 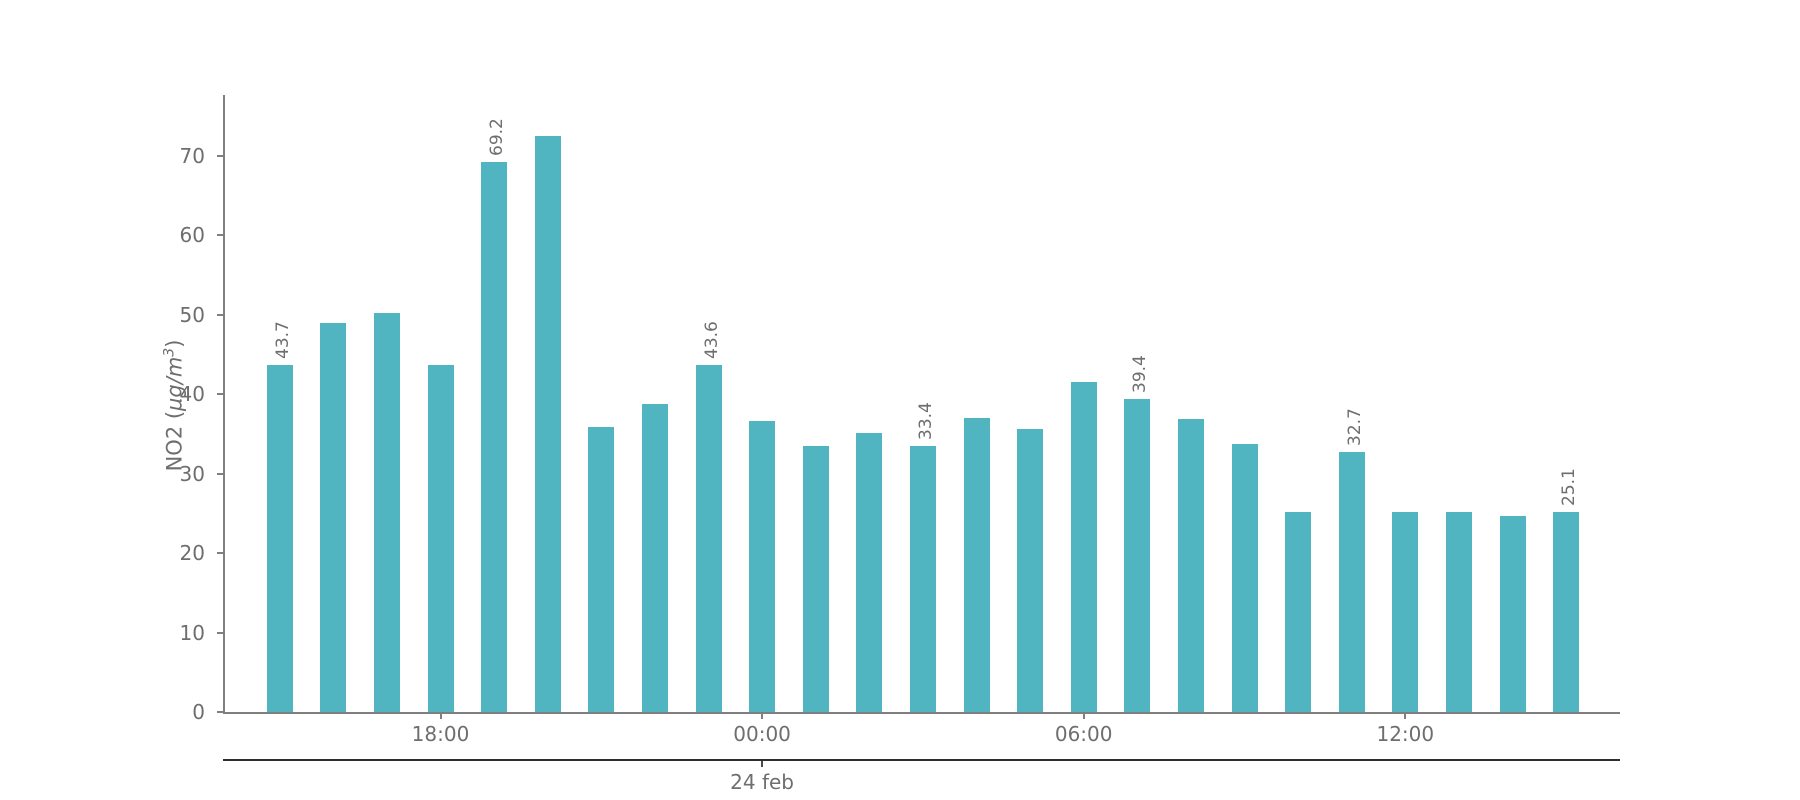 What do you see at coordinates (192, 155) in the screenshot?
I see `y-tick-label: 70` at bounding box center [192, 155].